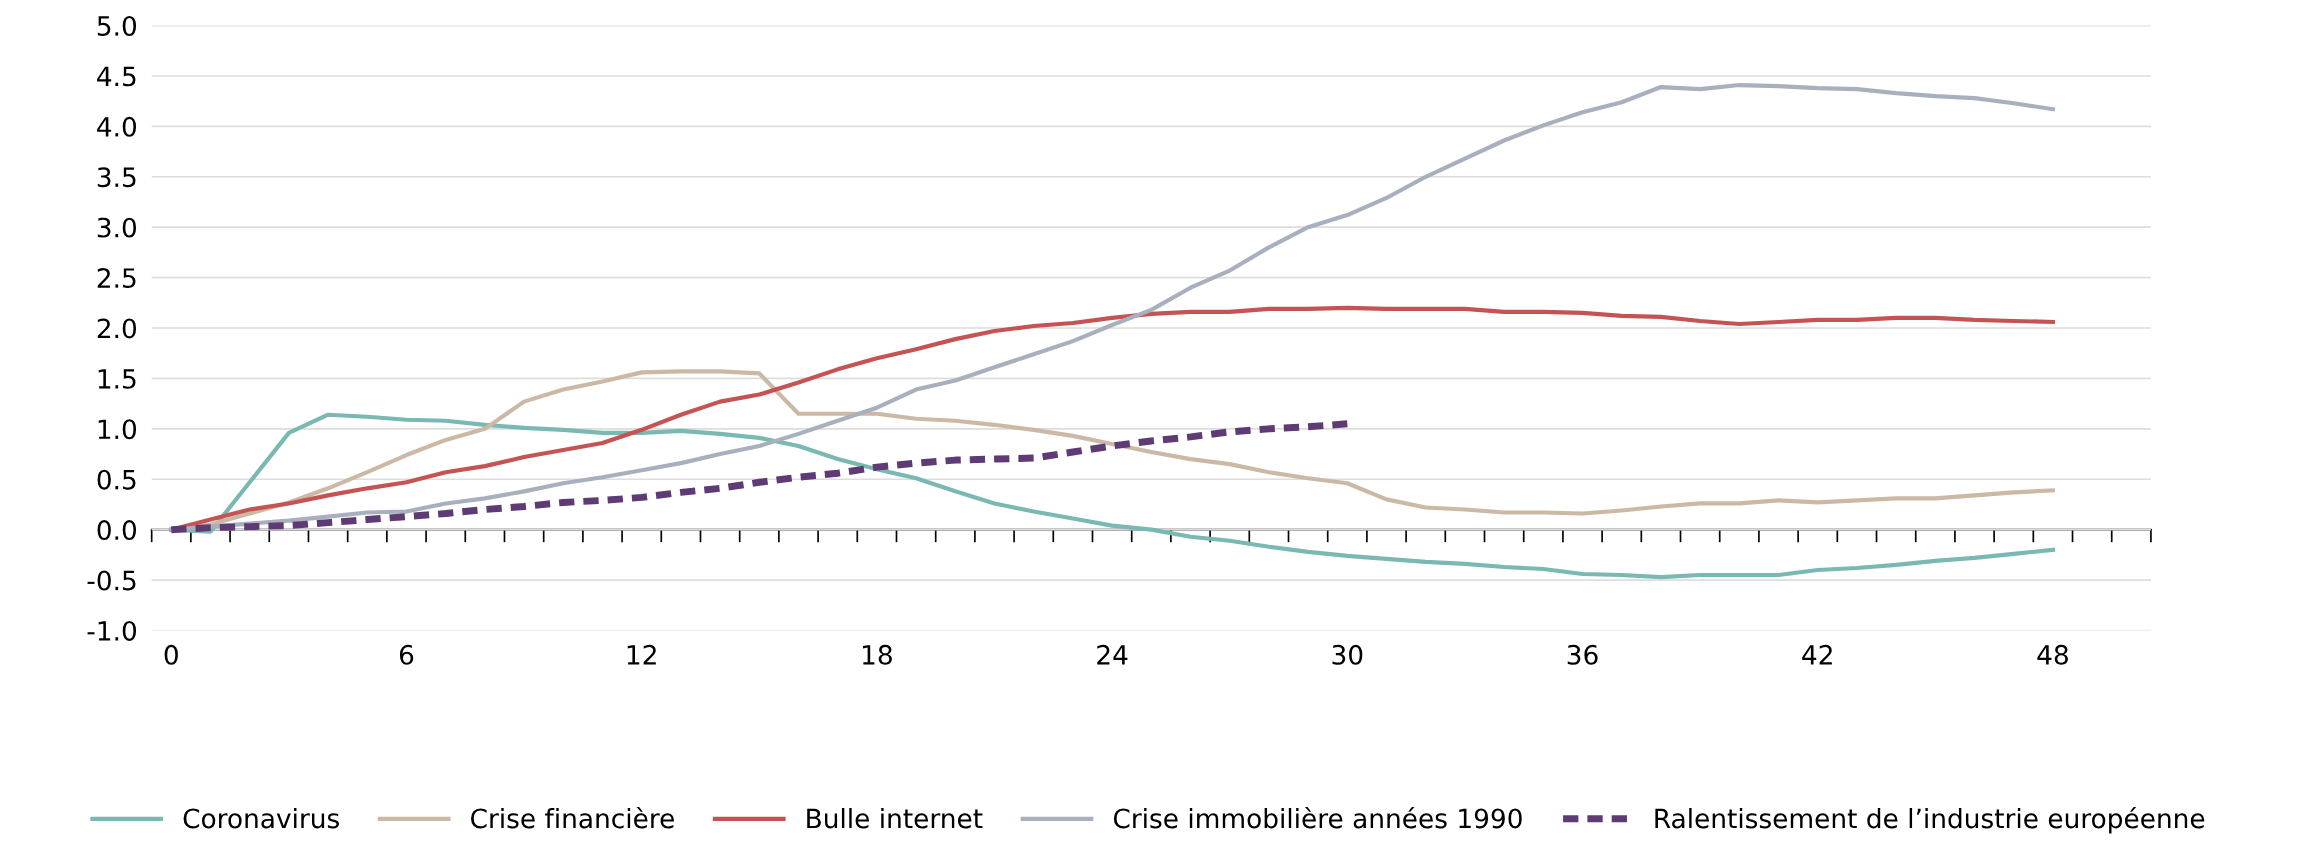 This screenshot has width=2298, height=852. What do you see at coordinates (112, 630) in the screenshot?
I see `y-tick-label: -1.0` at bounding box center [112, 630].